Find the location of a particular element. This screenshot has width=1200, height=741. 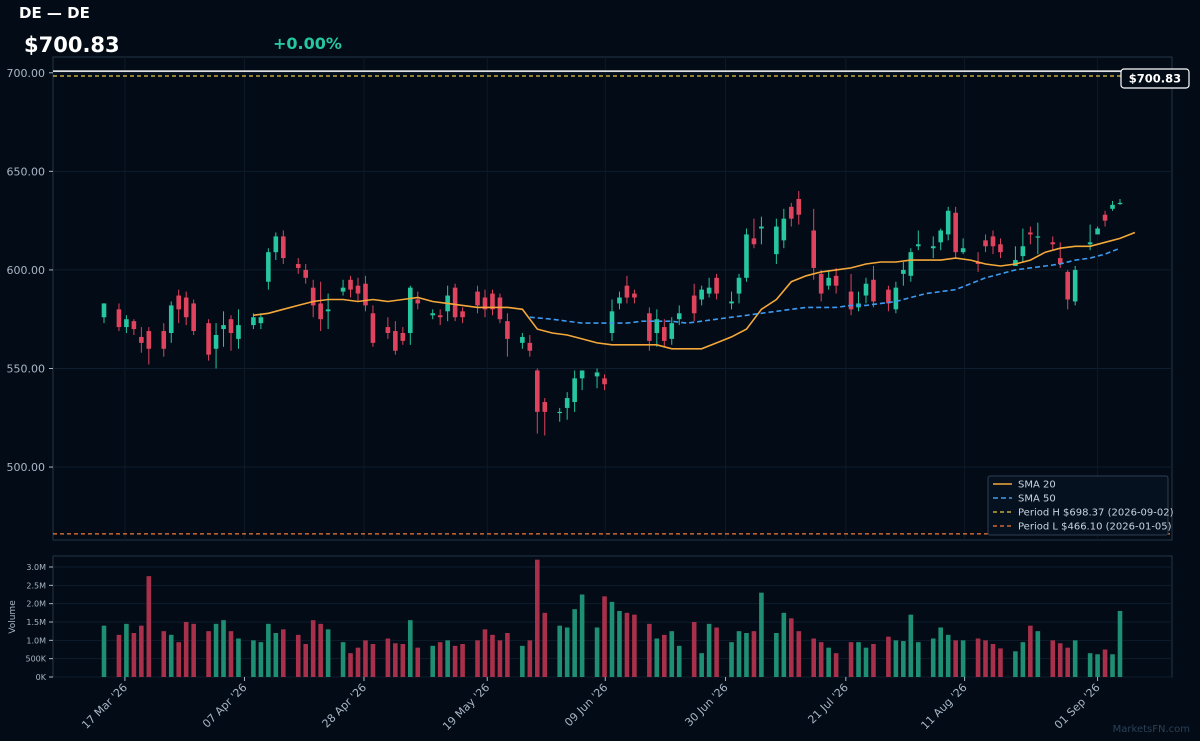

legend-sma50: SMA 50 is located at coordinates (1037, 499).